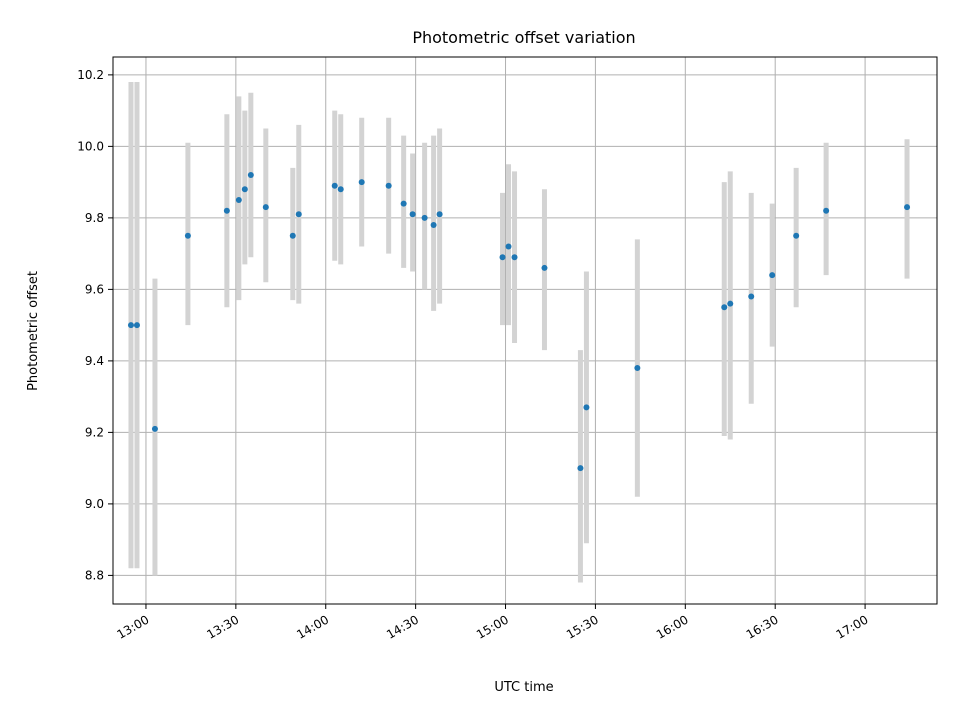 Image resolution: width=960 pixels, height=720 pixels. Describe the element at coordinates (523, 37) in the screenshot. I see `chart-title: Photometric offset variation` at that location.